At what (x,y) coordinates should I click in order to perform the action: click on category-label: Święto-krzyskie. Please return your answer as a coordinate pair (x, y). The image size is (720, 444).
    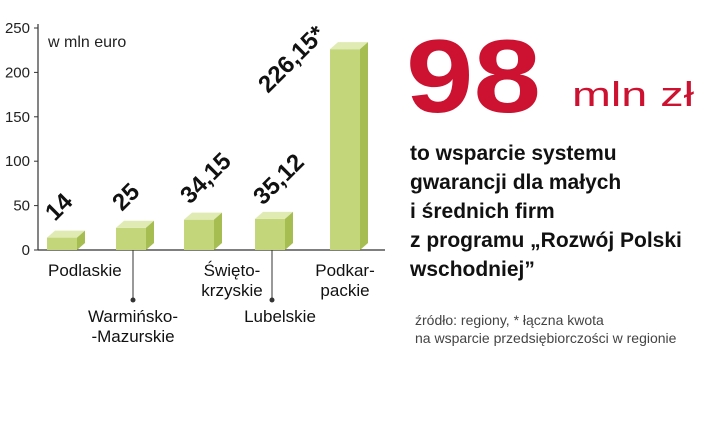
    Looking at the image, I should click on (231, 280).